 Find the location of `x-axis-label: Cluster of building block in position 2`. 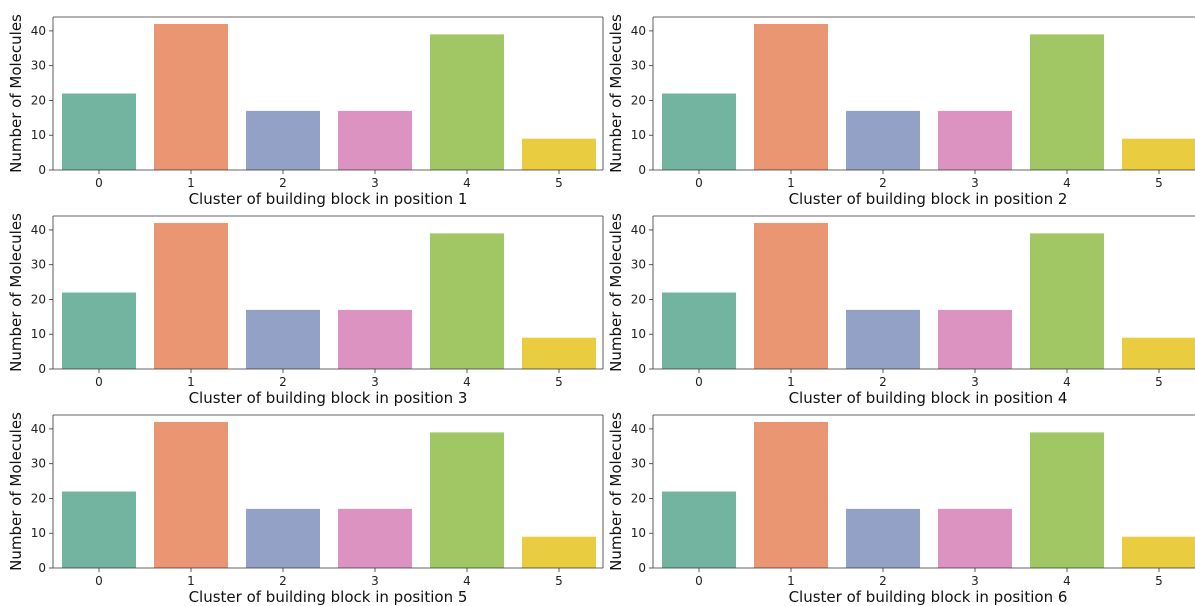

x-axis-label: Cluster of building block in position 2 is located at coordinates (928, 199).